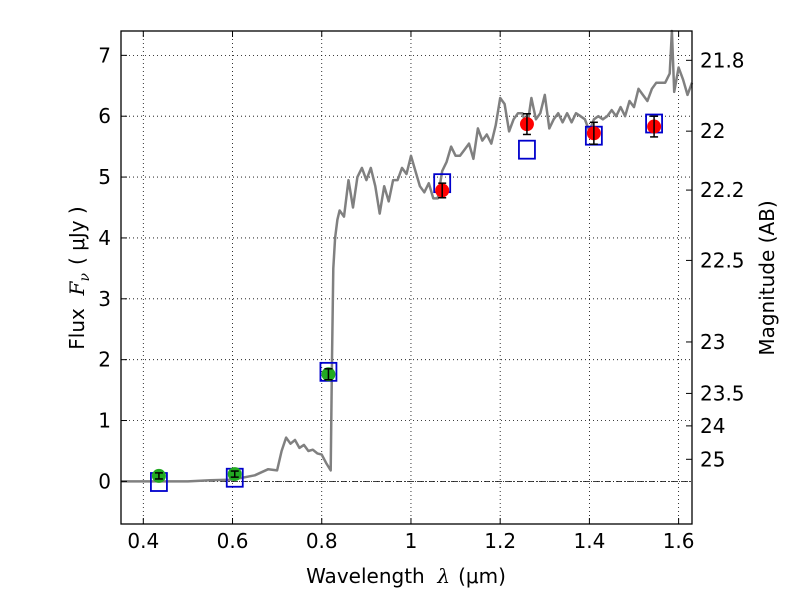  What do you see at coordinates (500, 541) in the screenshot?
I see `x-tick-label: 1.2` at bounding box center [500, 541].